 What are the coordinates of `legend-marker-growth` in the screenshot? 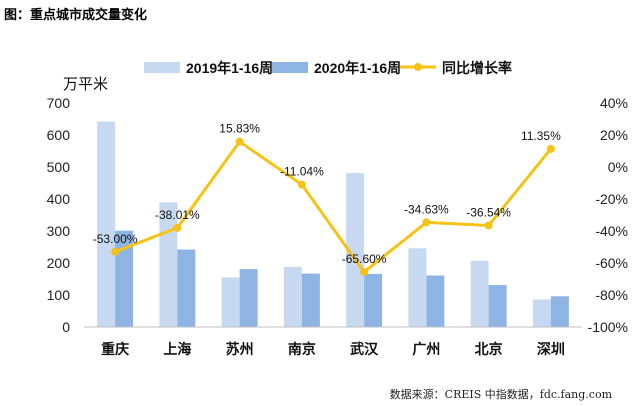 It's located at (418, 67).